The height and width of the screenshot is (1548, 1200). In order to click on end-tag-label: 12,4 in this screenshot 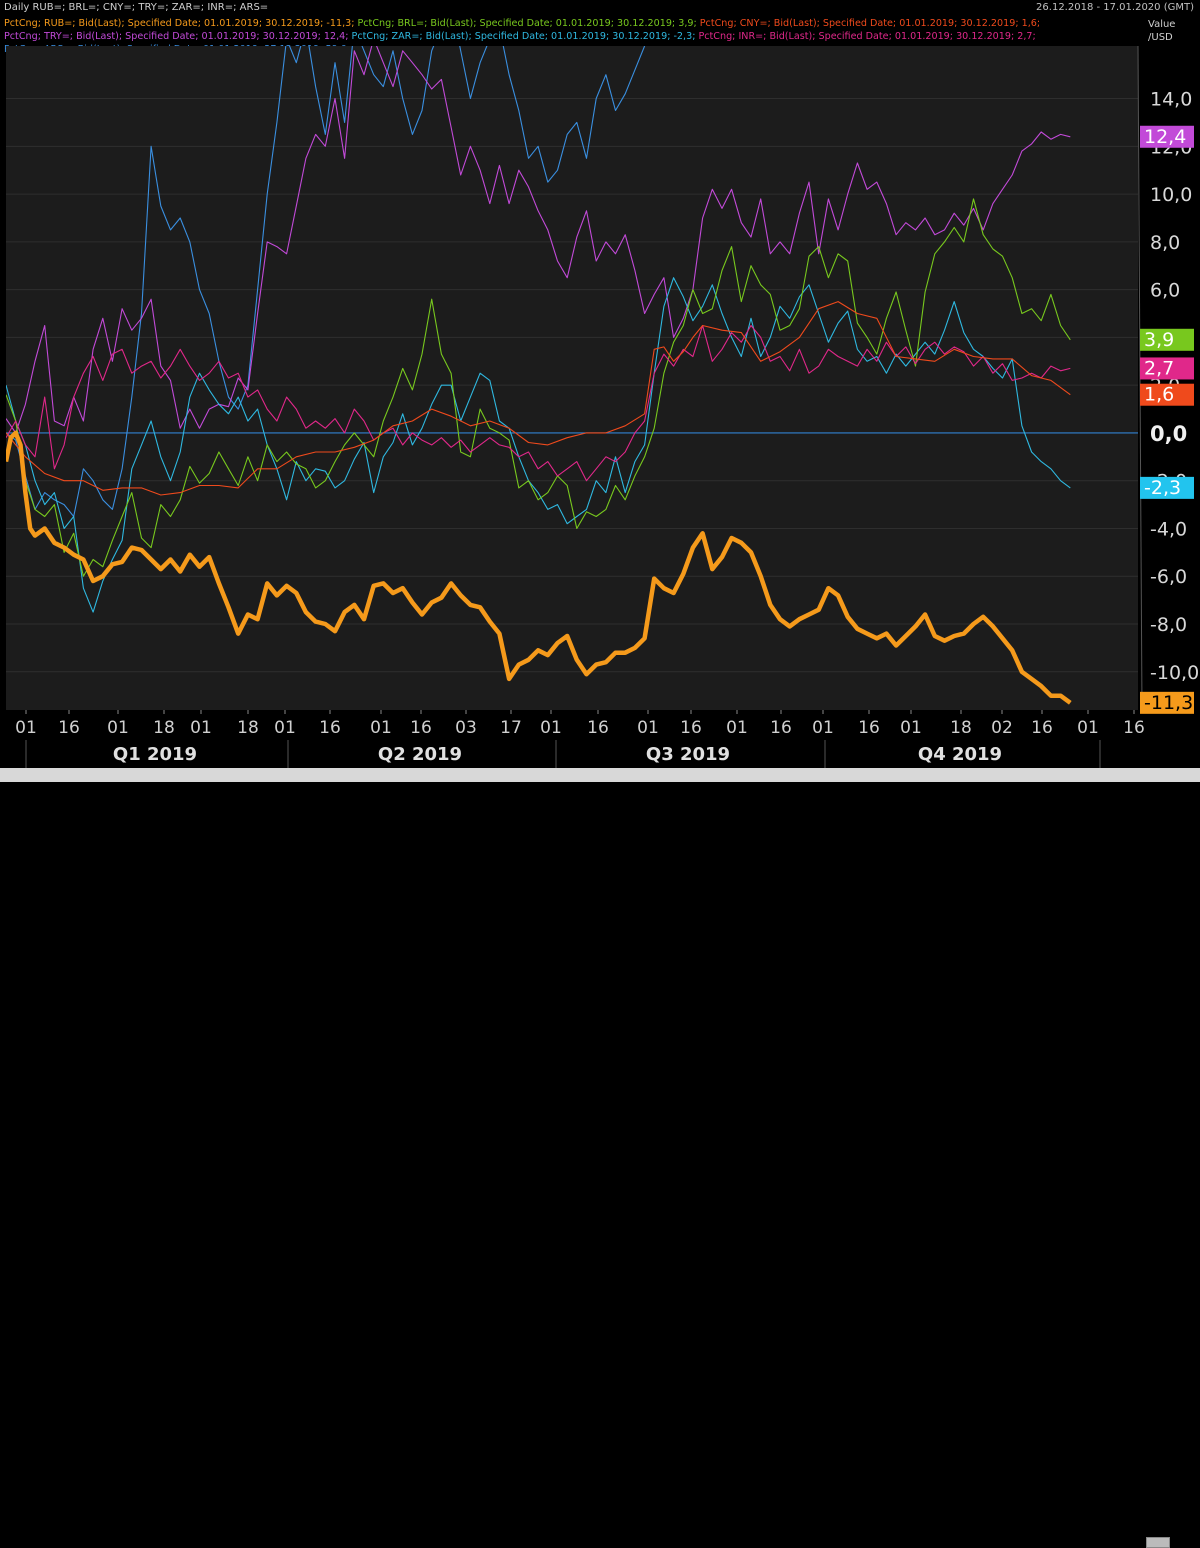, I will do `click(1165, 137)`.